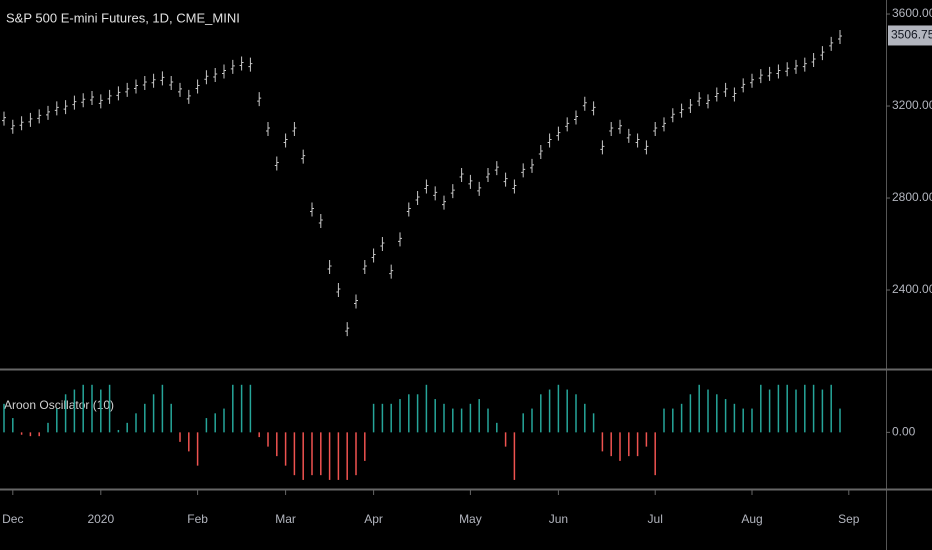 The width and height of the screenshot is (932, 550). I want to click on chart-title: S&P 500 E-mini Futures, 1D, CME_MINI, so click(123, 17).